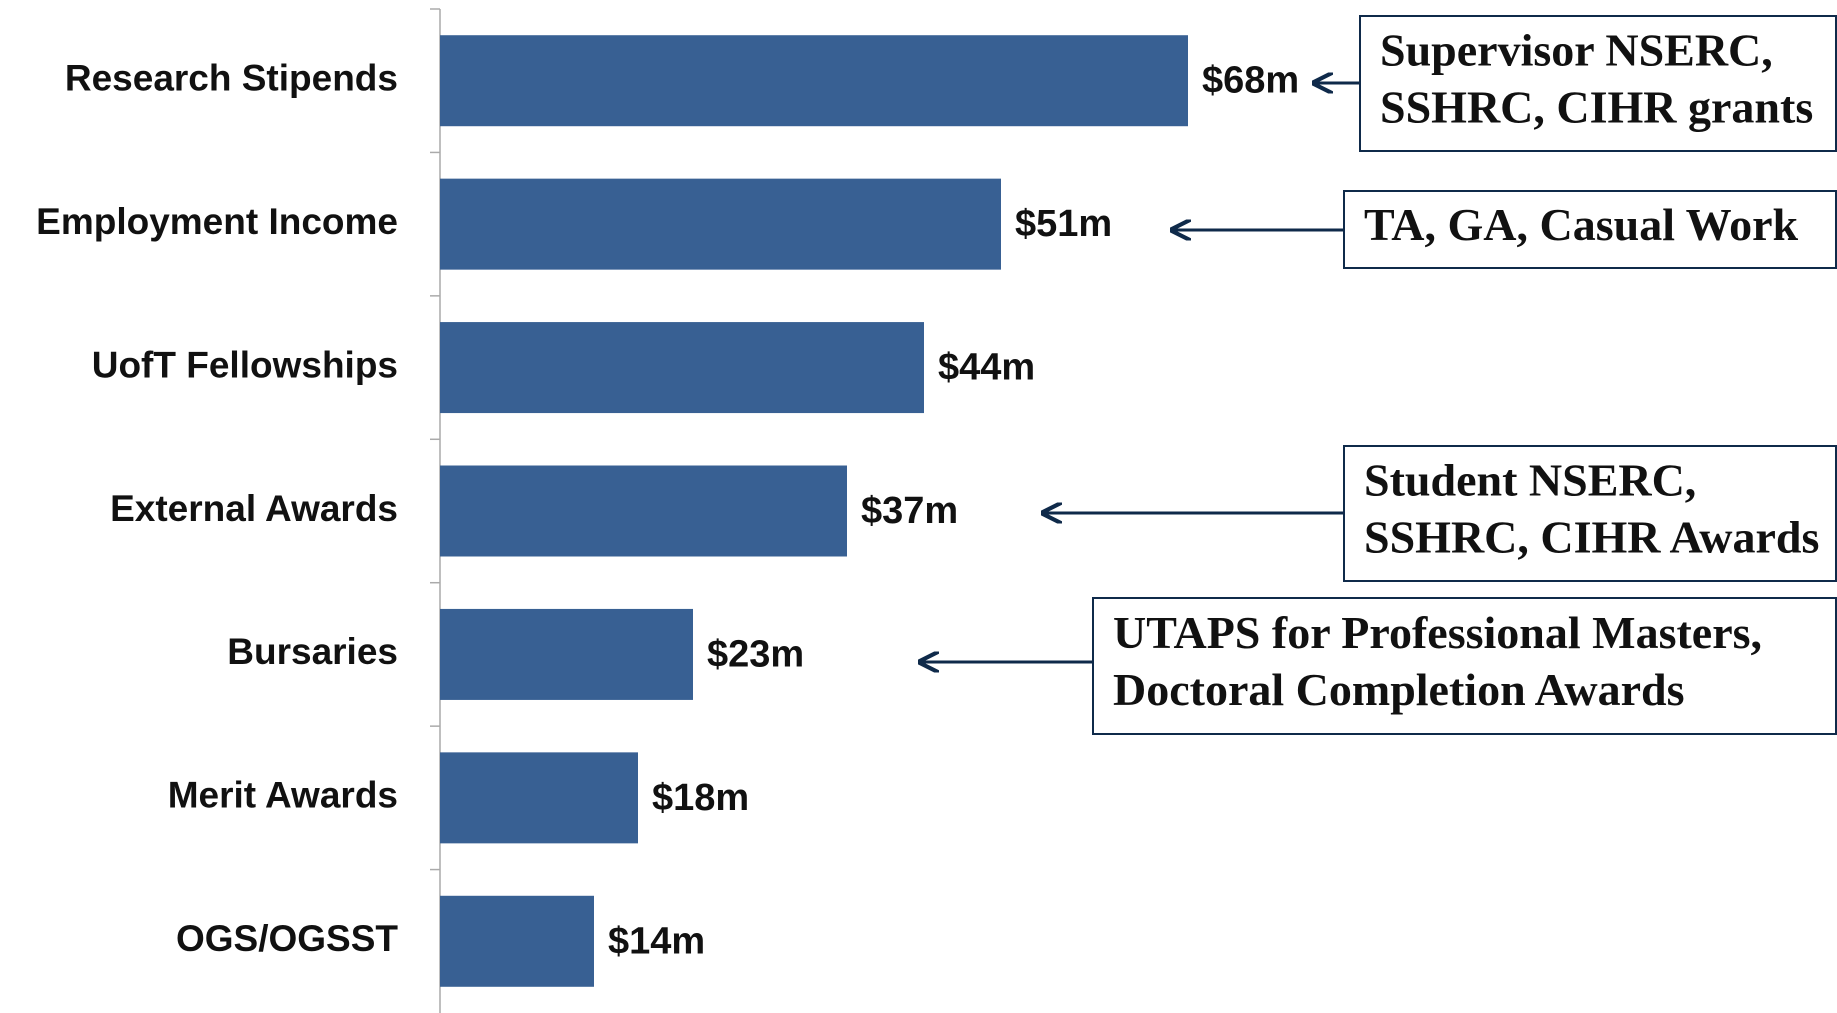 Image resolution: width=1837 pixels, height=1013 pixels. What do you see at coordinates (1399, 689) in the screenshot?
I see `annotation-text: Doctoral Completion Awards` at bounding box center [1399, 689].